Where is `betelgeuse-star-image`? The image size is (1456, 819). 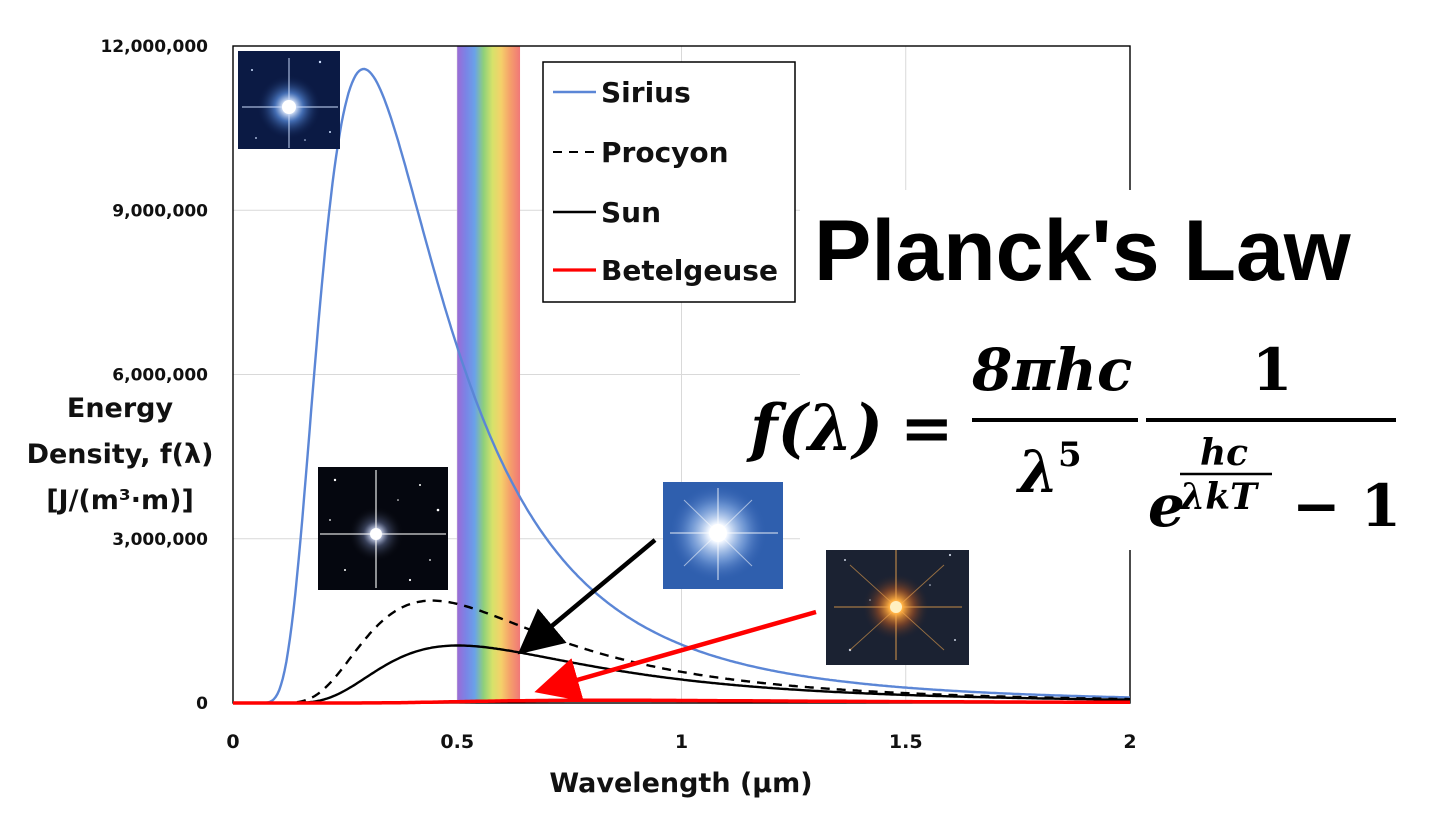
betelgeuse-star-image is located at coordinates (897, 602).